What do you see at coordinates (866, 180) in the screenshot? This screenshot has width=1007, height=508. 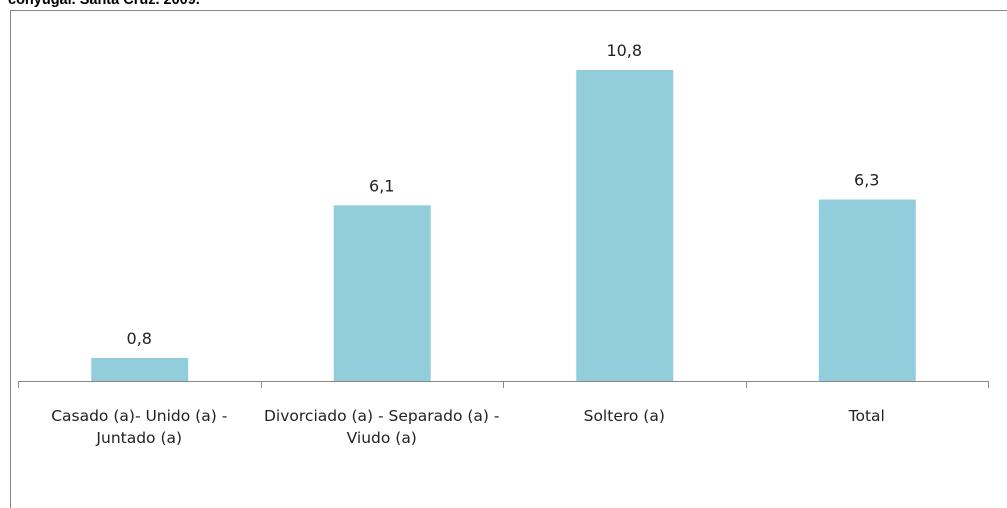 I see `data-label: 6,3` at bounding box center [866, 180].